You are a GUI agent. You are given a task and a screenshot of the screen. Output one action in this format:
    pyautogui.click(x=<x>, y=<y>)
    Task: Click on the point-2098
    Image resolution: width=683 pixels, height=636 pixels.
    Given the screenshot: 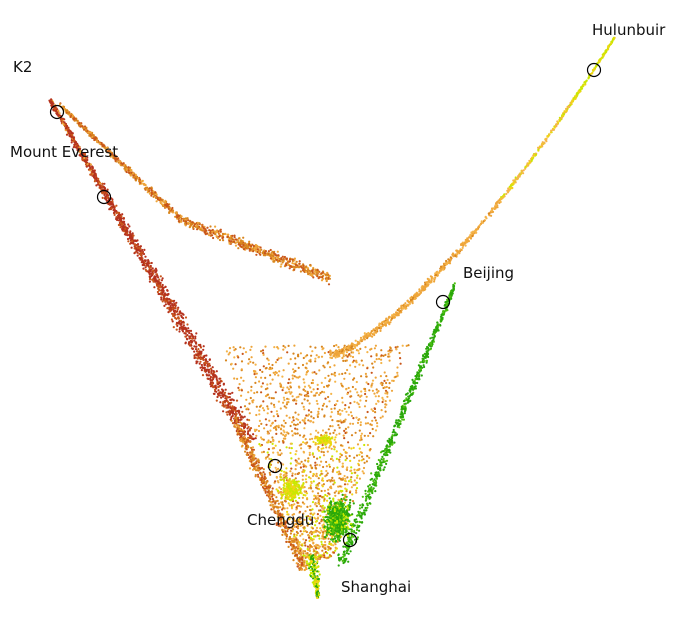 What is the action you would take?
    pyautogui.click(x=260, y=247)
    